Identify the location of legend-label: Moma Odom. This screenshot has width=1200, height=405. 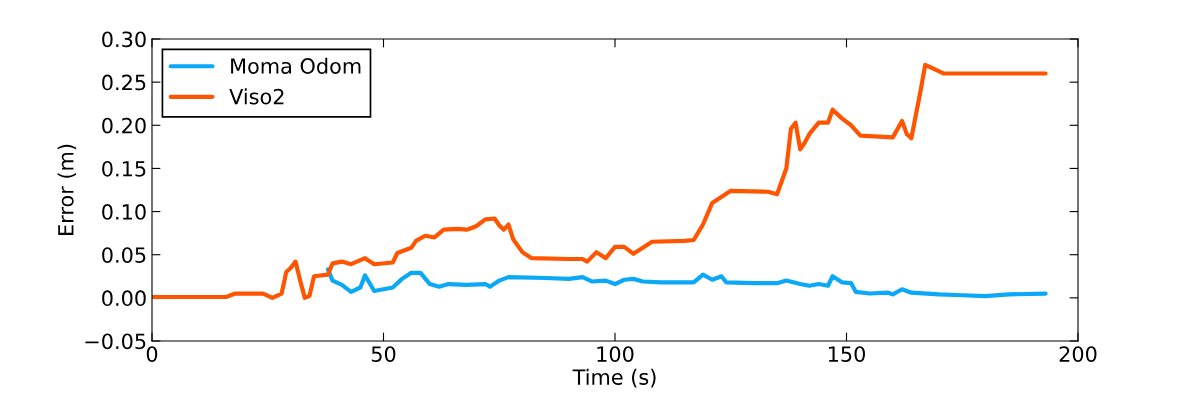
(296, 65).